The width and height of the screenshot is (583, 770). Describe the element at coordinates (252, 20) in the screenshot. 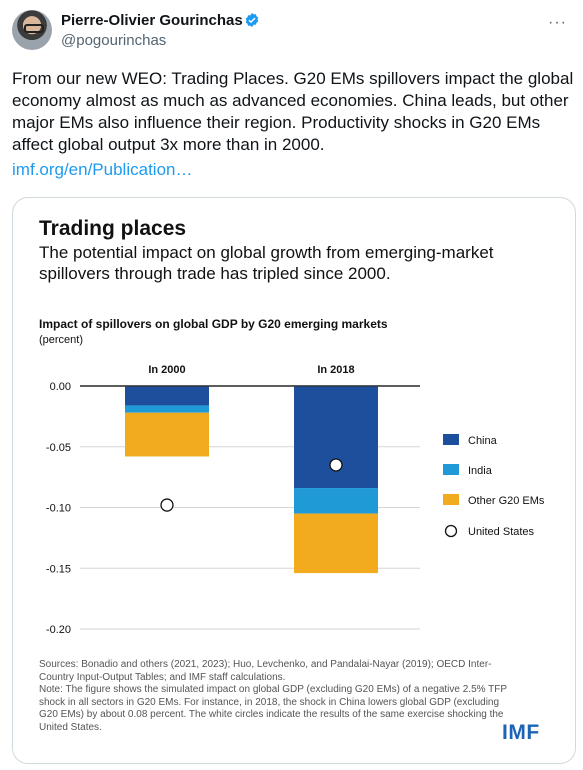

I see `verified-badge-icon` at that location.